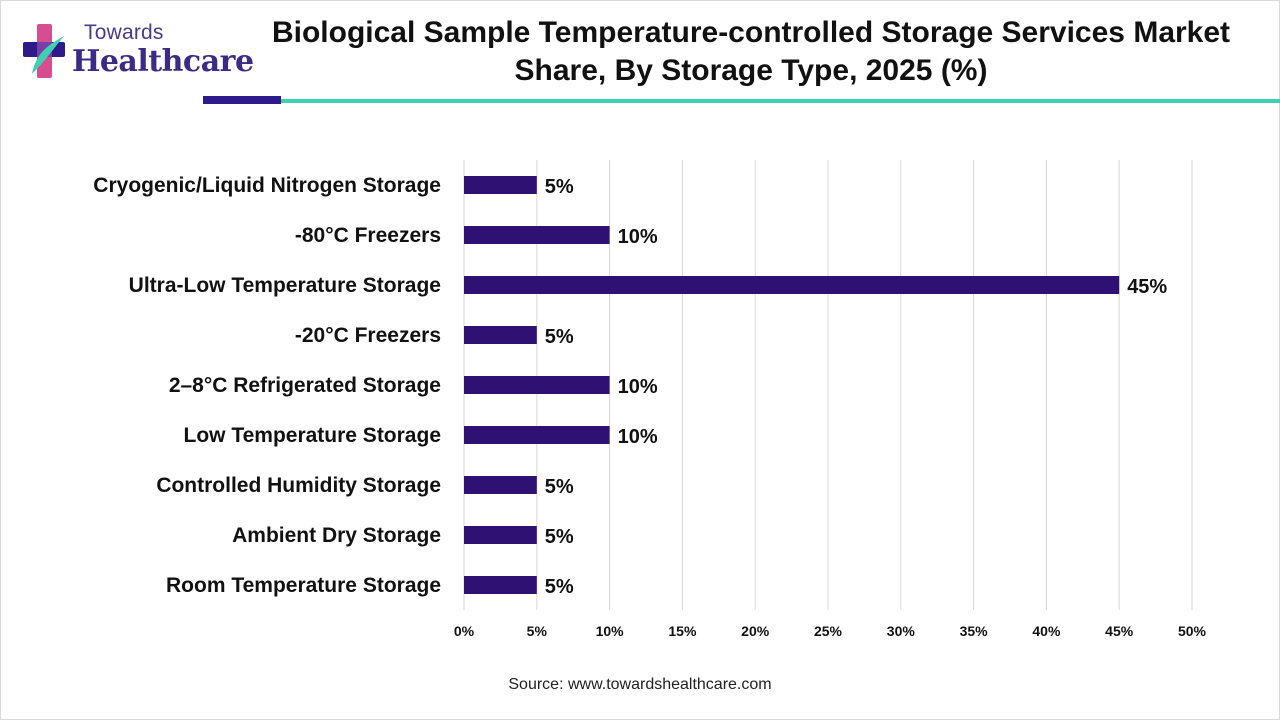 This screenshot has height=720, width=1280. I want to click on category-label: -80°C Freezers, so click(368, 235).